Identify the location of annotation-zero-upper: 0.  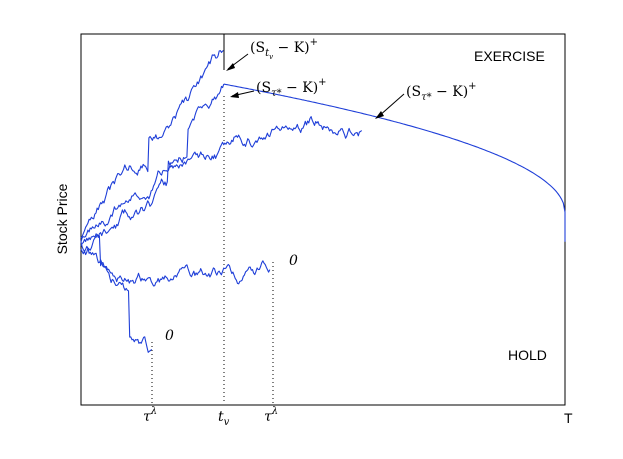
(293, 261).